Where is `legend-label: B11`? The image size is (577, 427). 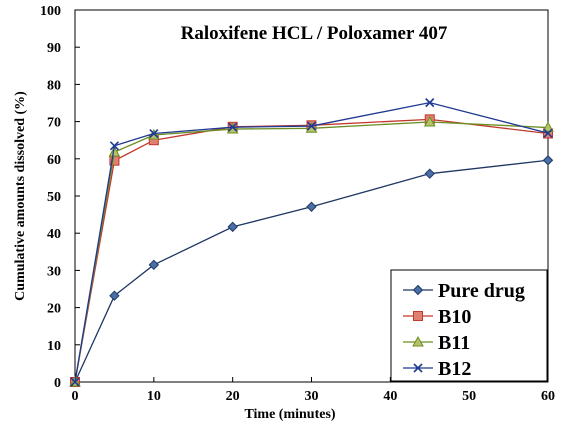 legend-label: B11 is located at coordinates (454, 343).